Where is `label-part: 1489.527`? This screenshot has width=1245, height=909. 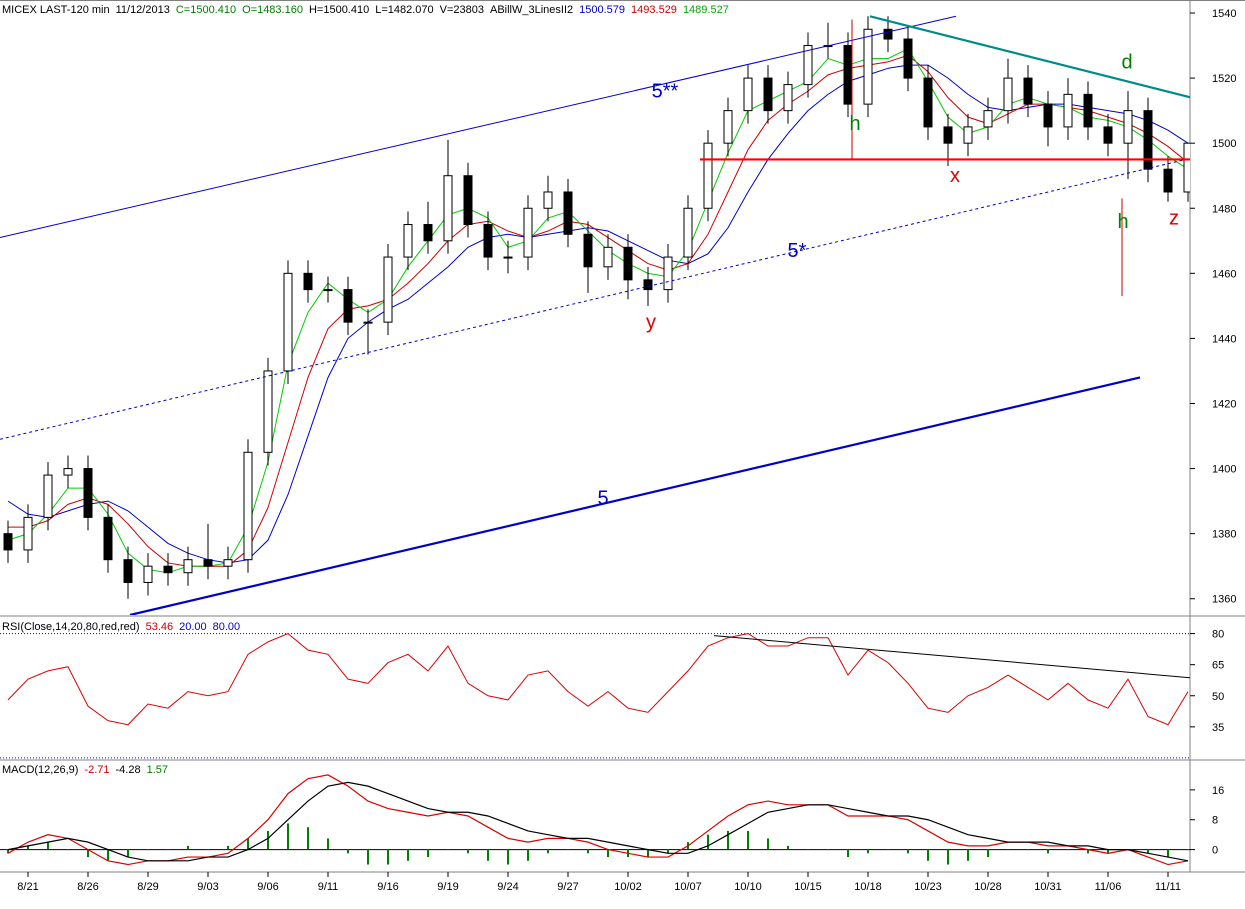 label-part: 1489.527 is located at coordinates (706, 10).